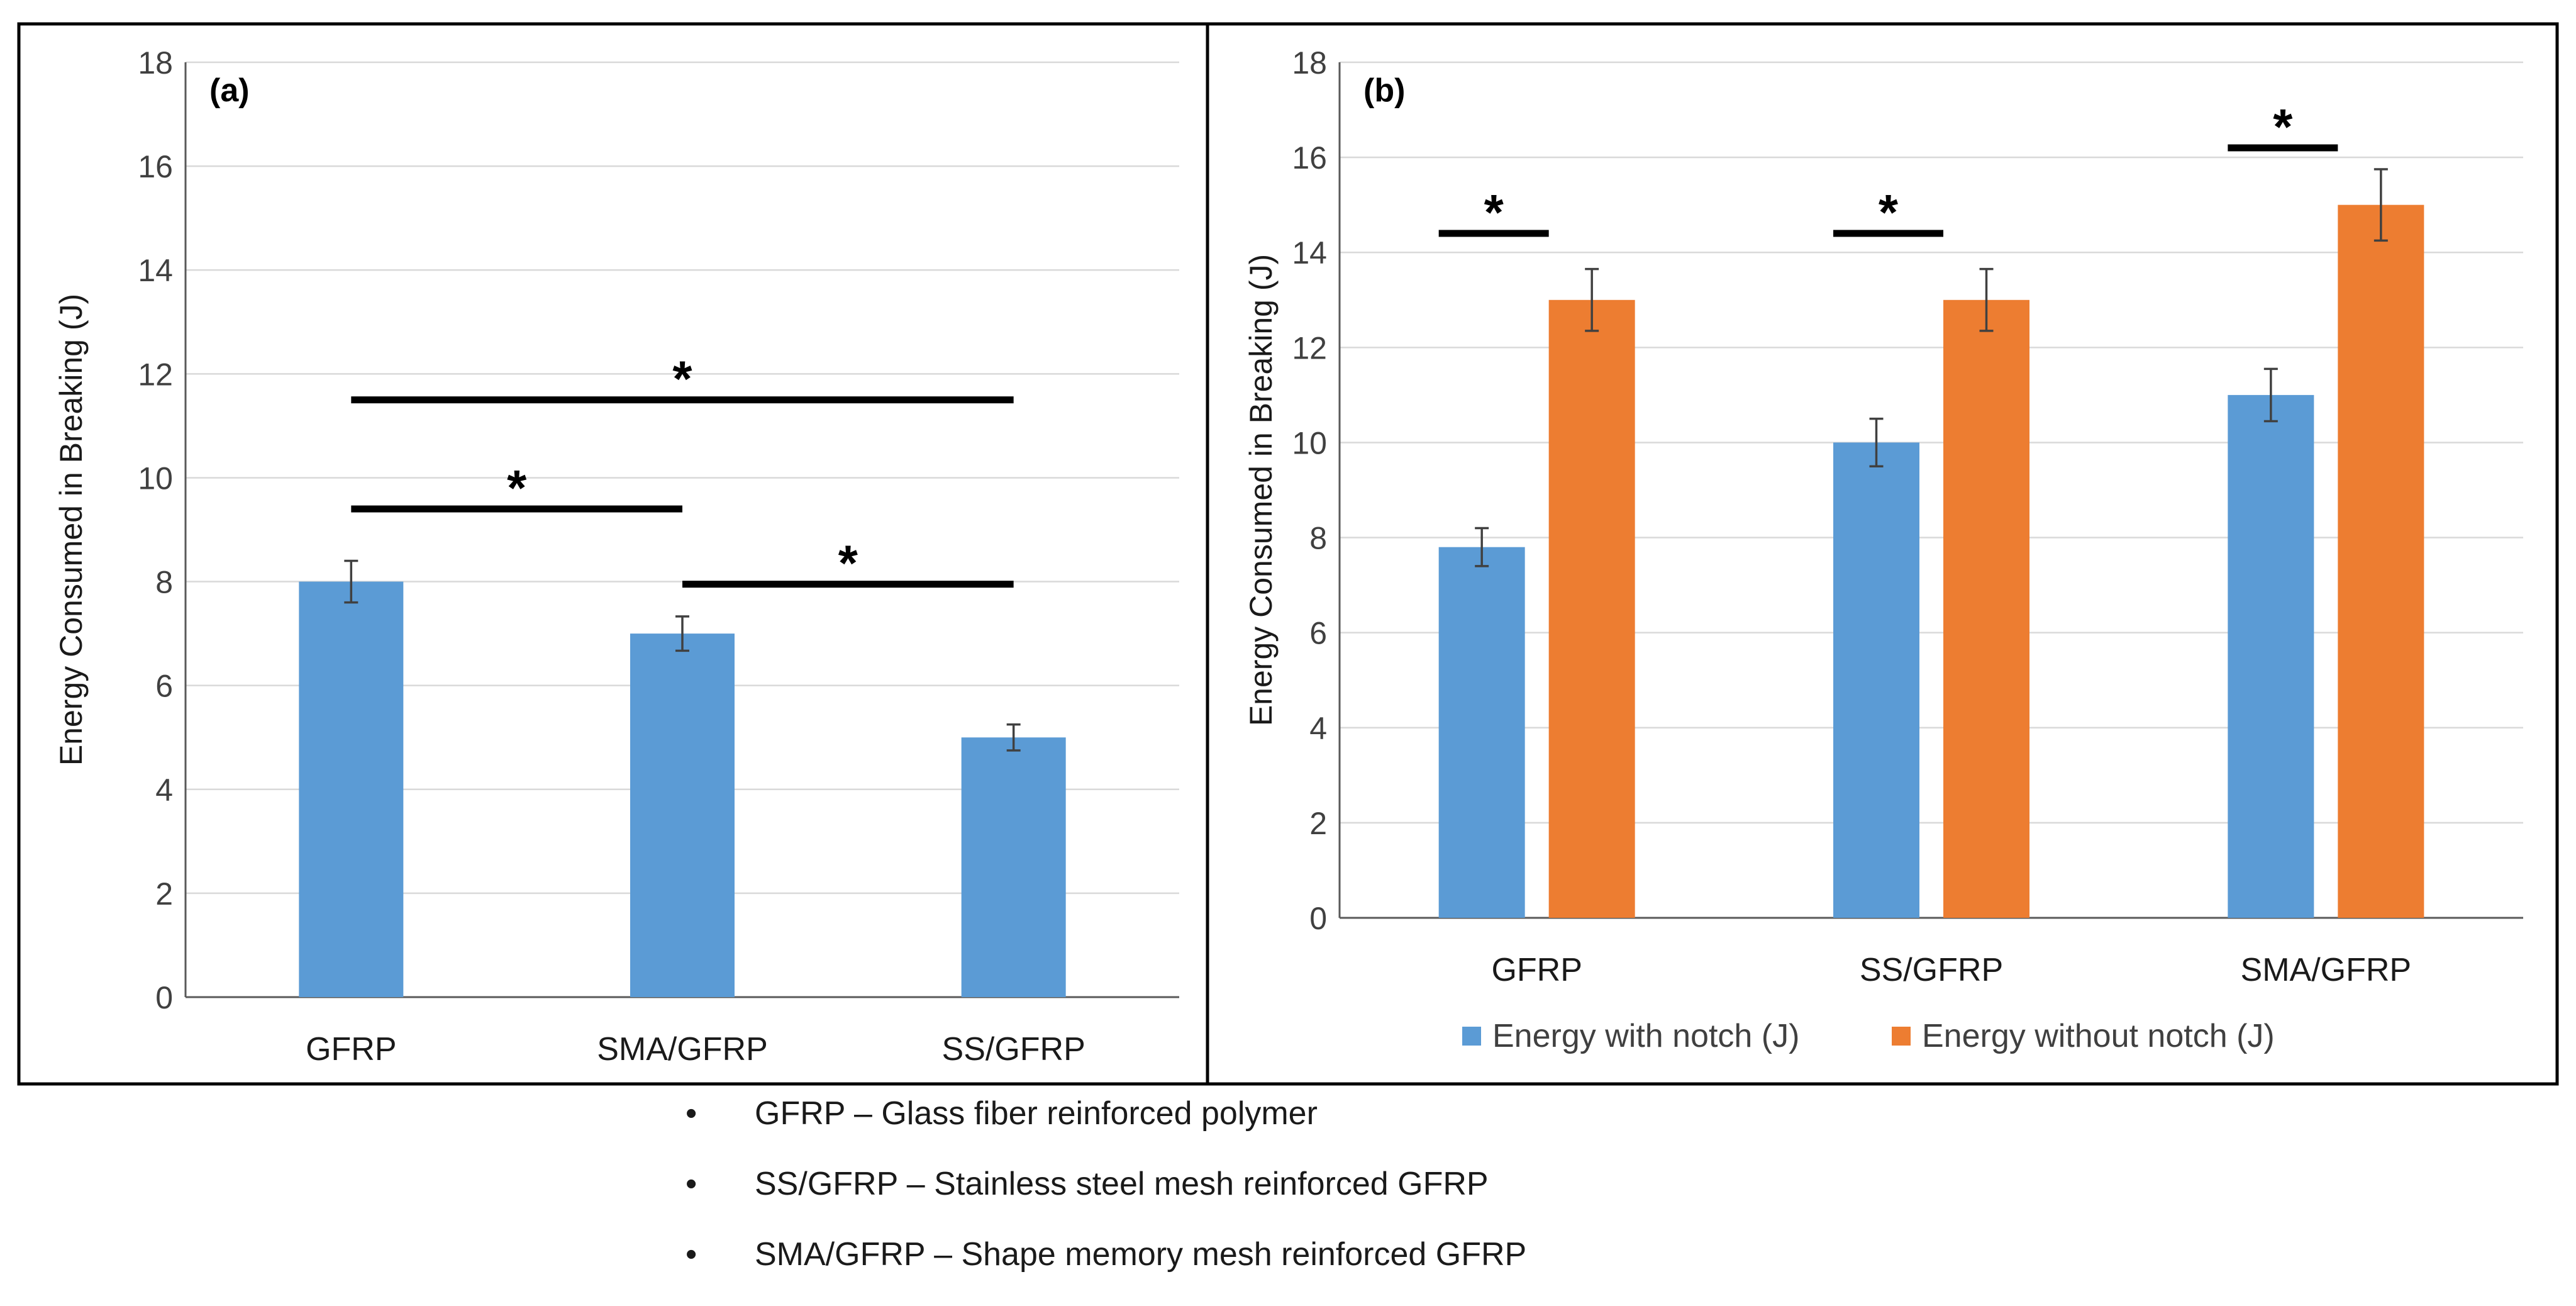 This screenshot has height=1306, width=2576. What do you see at coordinates (1471, 1036) in the screenshot?
I see `legend-swatch-with-notch` at bounding box center [1471, 1036].